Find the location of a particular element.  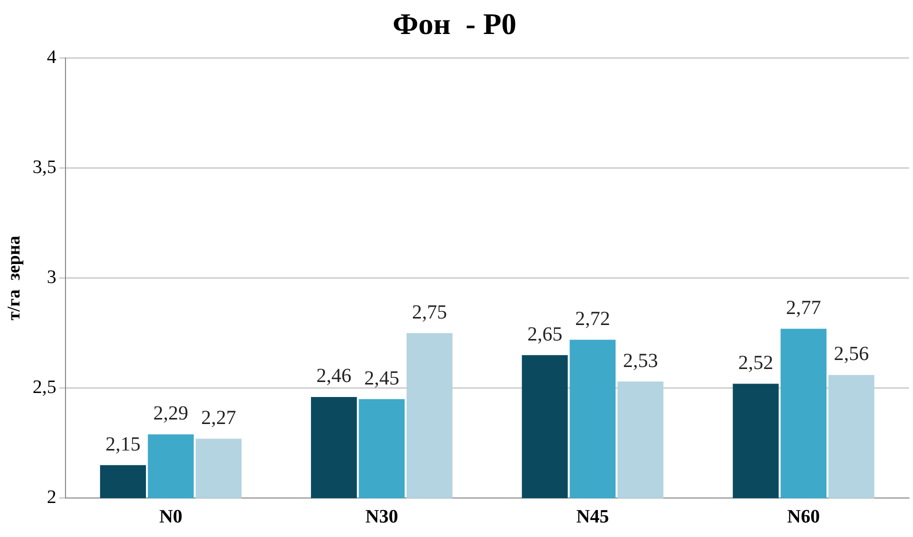

data-label: 2,77 is located at coordinates (804, 307).